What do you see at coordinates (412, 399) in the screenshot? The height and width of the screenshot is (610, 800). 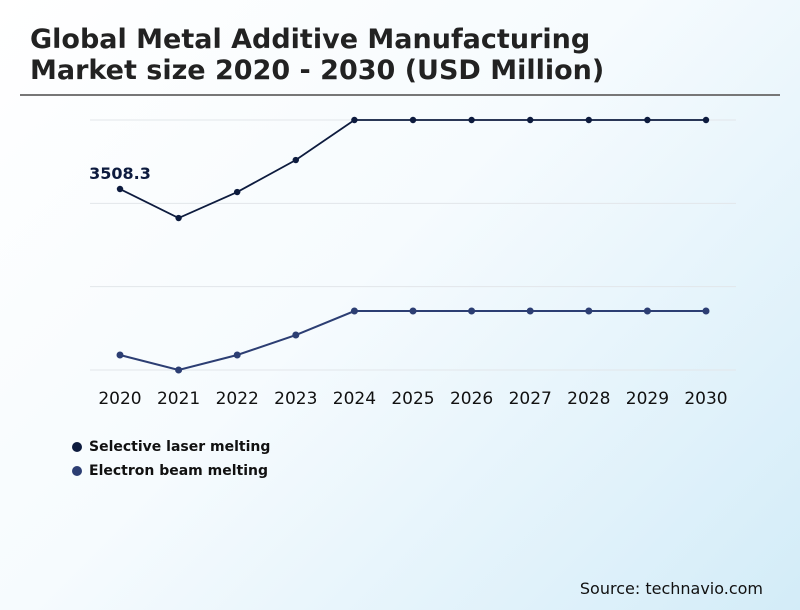 I see `x-tick-label: 2025` at bounding box center [412, 399].